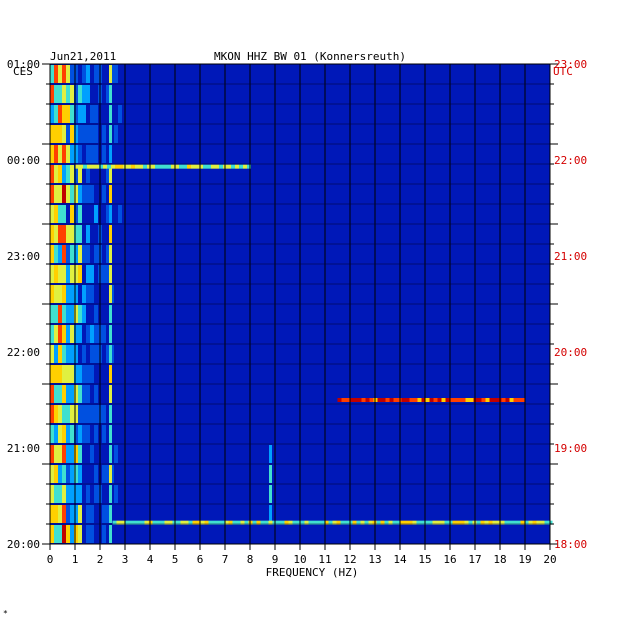 The width and height of the screenshot is (630, 624). Describe the element at coordinates (570, 160) in the screenshot. I see `right-axis-tick-label: 22:00` at that location.